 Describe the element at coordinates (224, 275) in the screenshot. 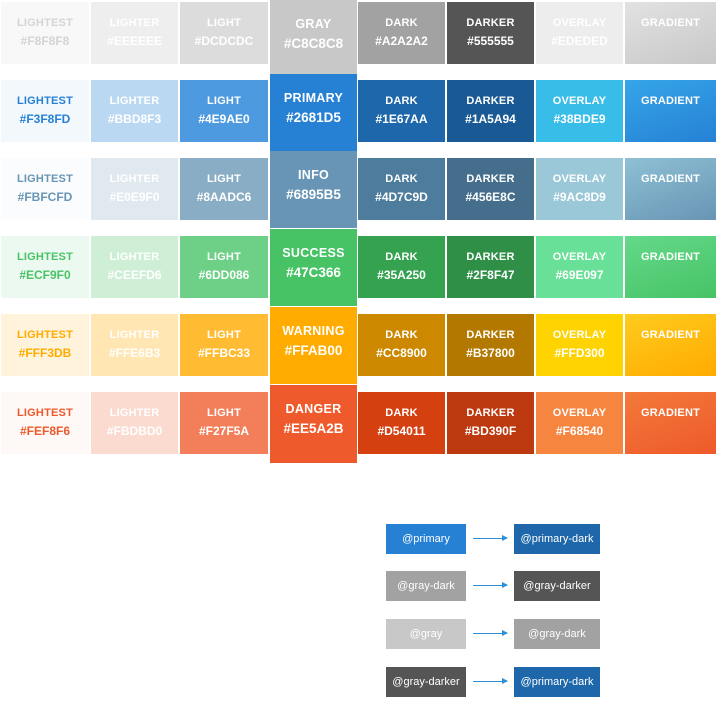

I see `swatch-hex: #6DD086` at that location.